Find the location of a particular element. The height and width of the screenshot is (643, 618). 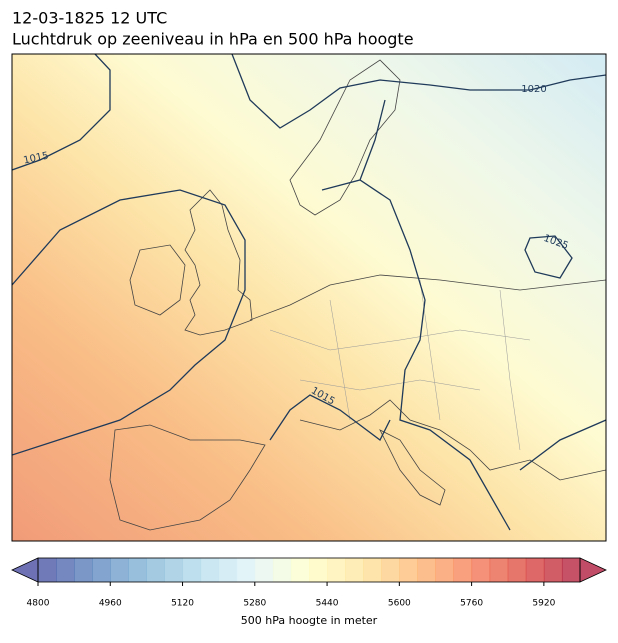

colorbar-tick-label: 5600 is located at coordinates (399, 604).